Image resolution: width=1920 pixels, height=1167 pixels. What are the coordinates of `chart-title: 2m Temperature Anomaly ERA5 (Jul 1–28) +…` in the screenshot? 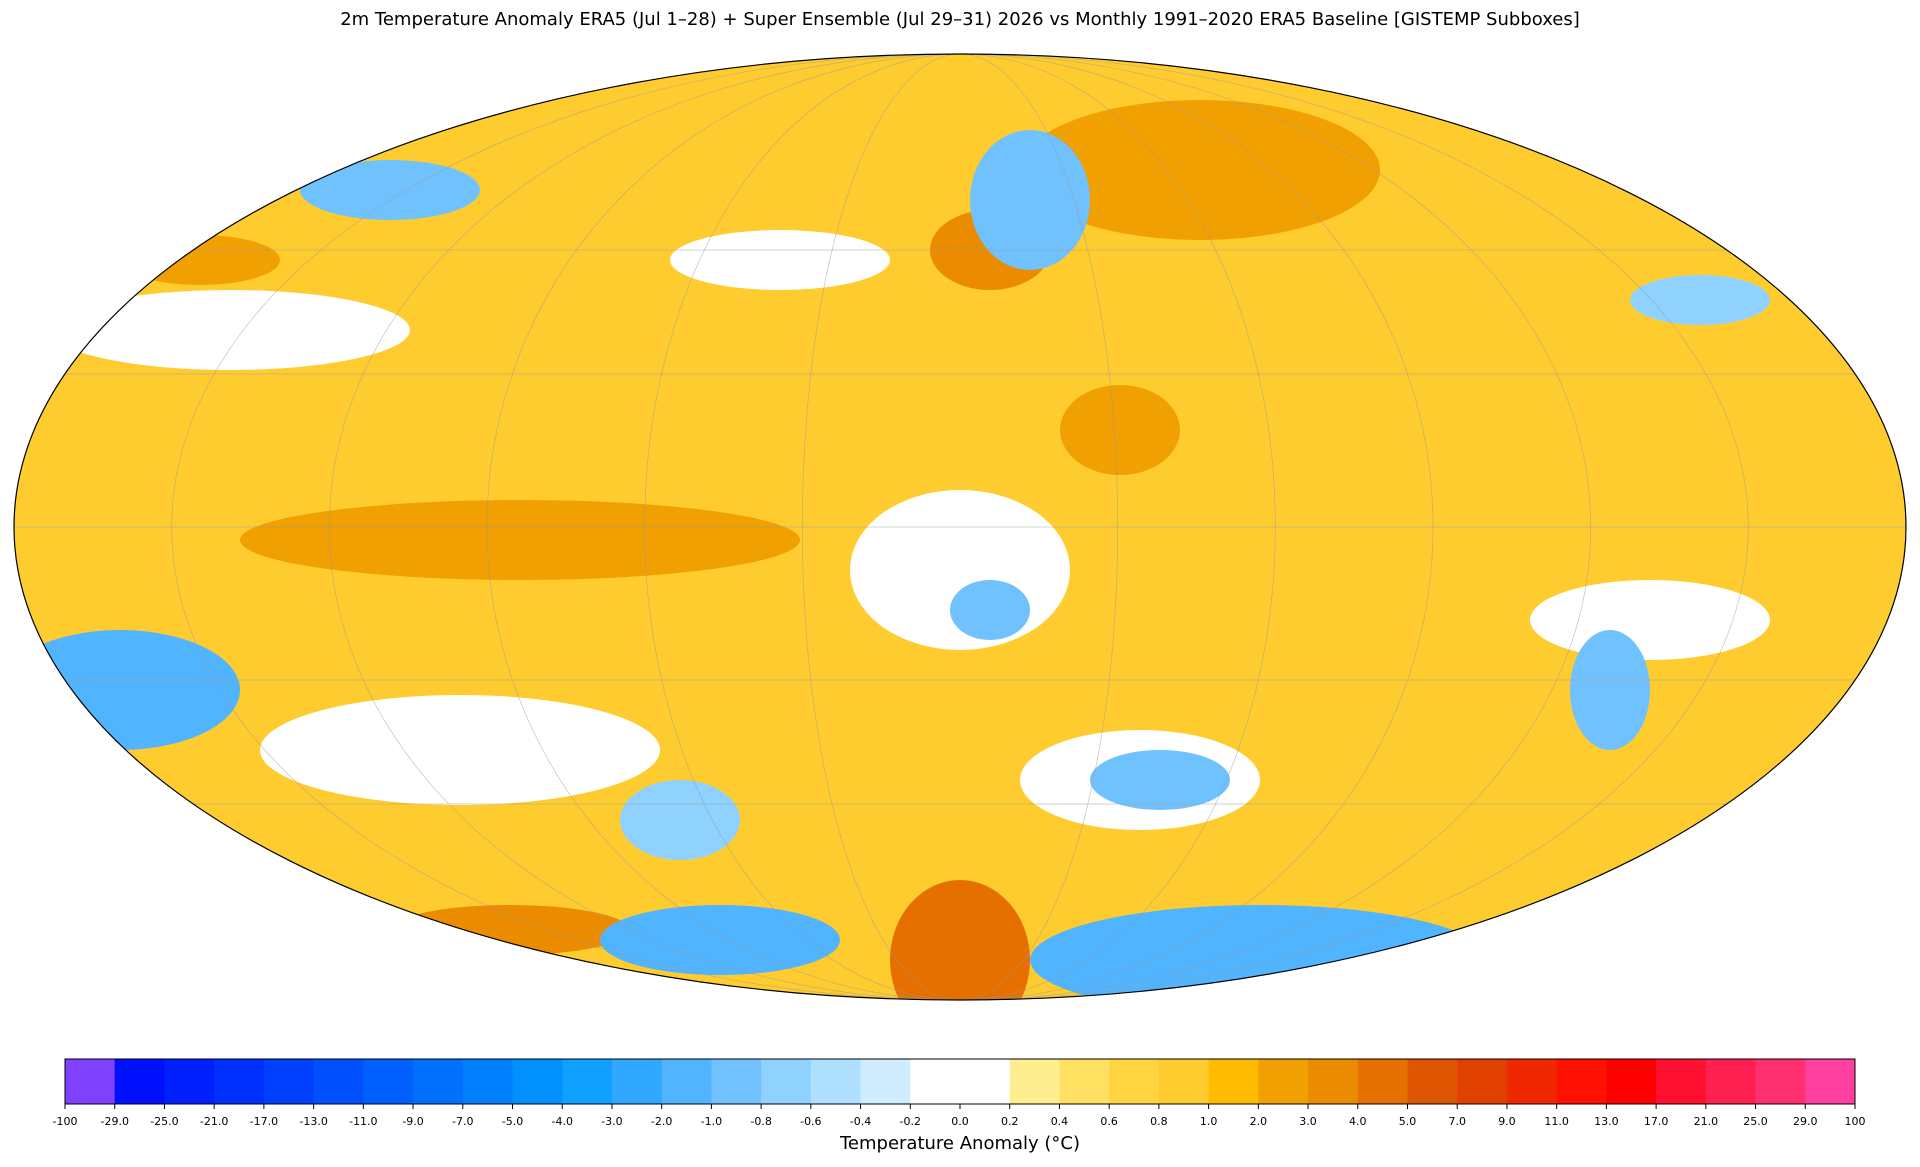 It's located at (960, 19).